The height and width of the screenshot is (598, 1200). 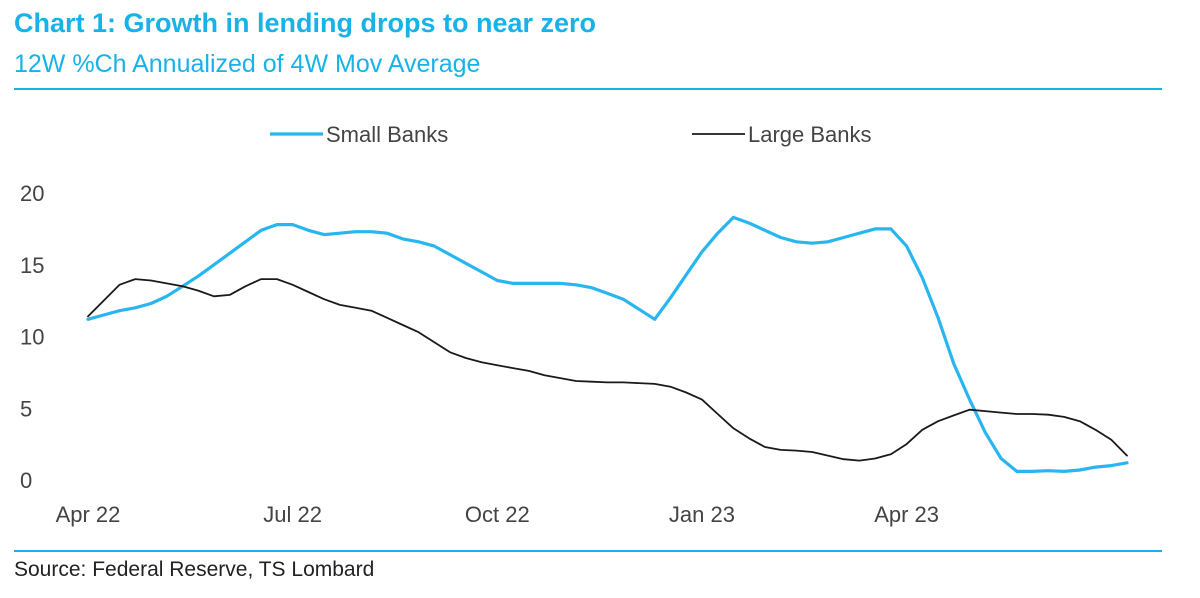 What do you see at coordinates (26, 408) in the screenshot?
I see `y-tick-label: 5` at bounding box center [26, 408].